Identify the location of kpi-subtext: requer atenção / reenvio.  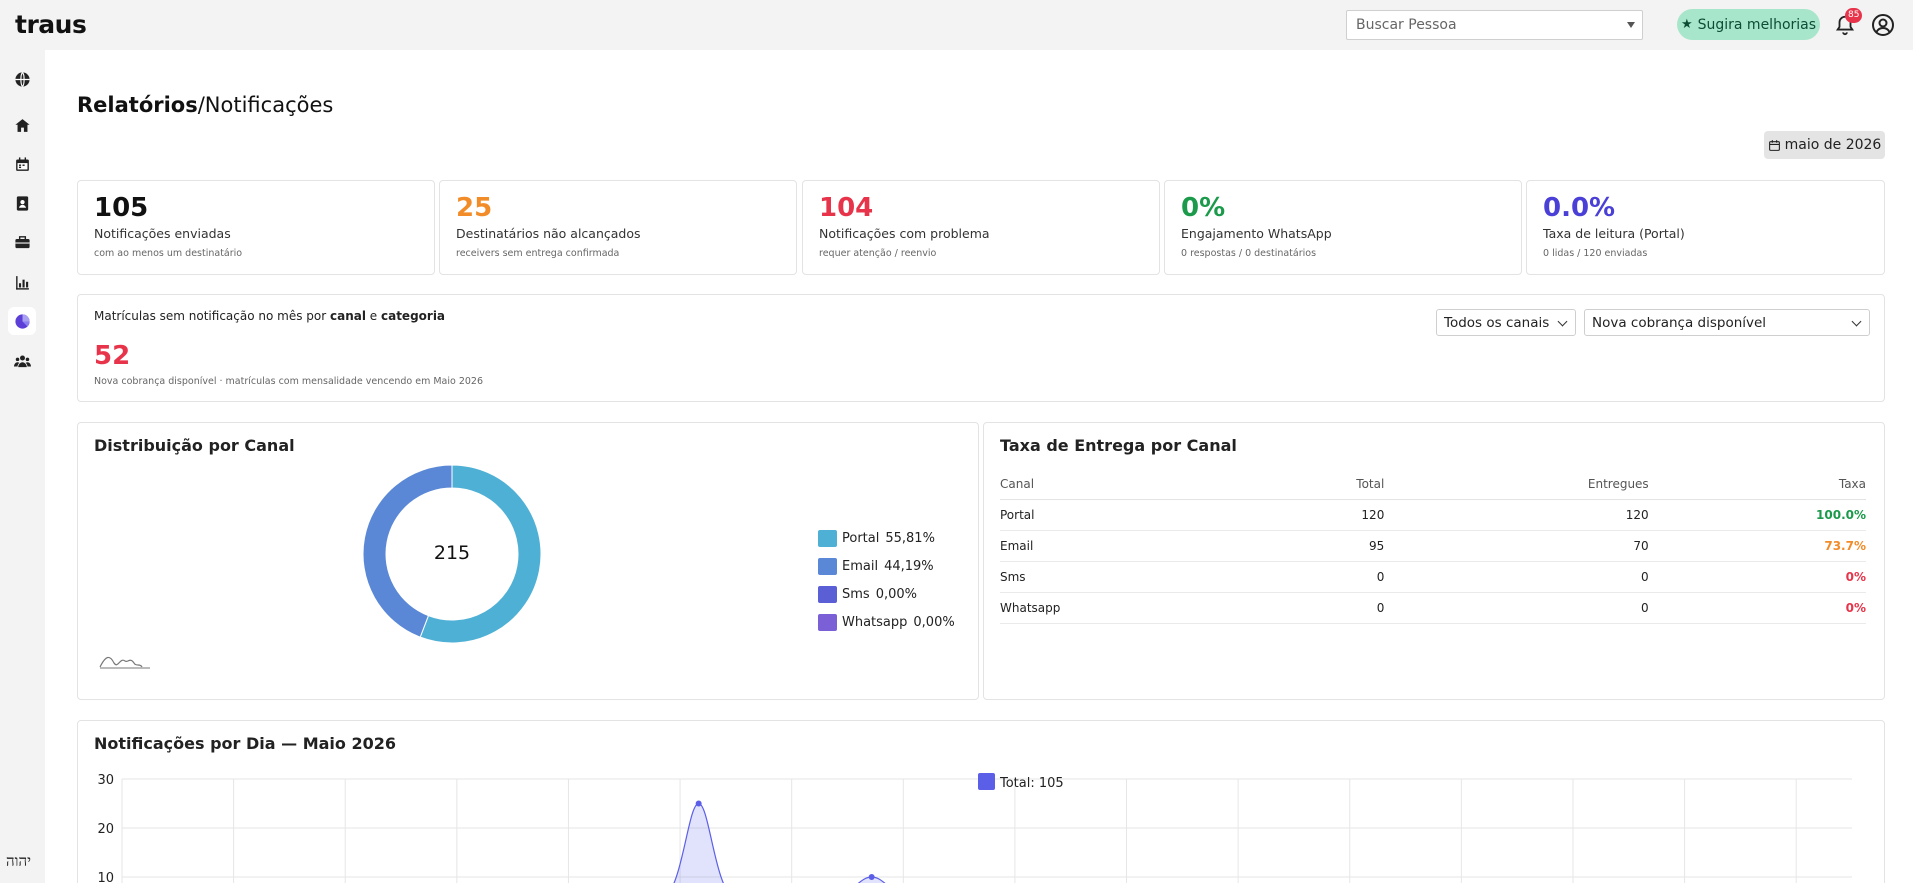
(878, 253).